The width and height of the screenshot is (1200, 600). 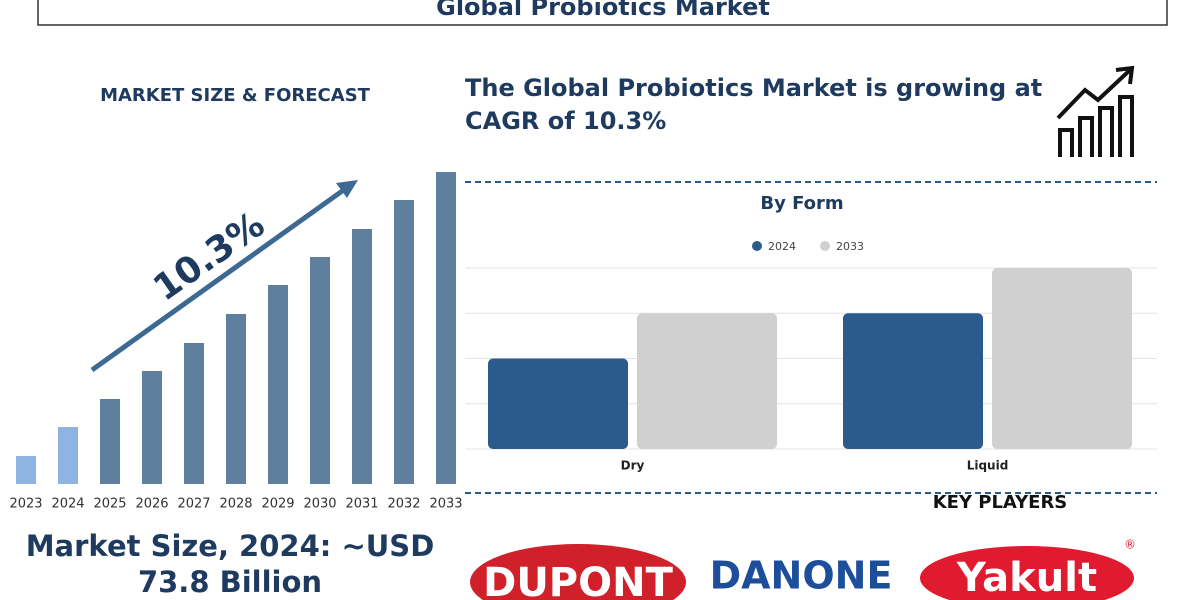 I want to click on x-tick-label: 2030, so click(x=319, y=504).